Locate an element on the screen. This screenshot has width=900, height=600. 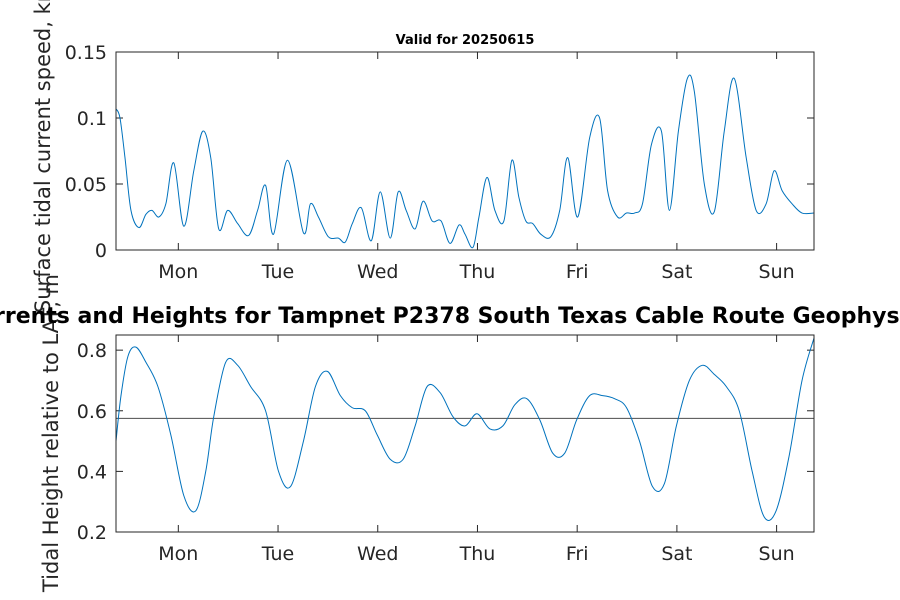
tidal-height-x-tick-label: Sun is located at coordinates (777, 554).